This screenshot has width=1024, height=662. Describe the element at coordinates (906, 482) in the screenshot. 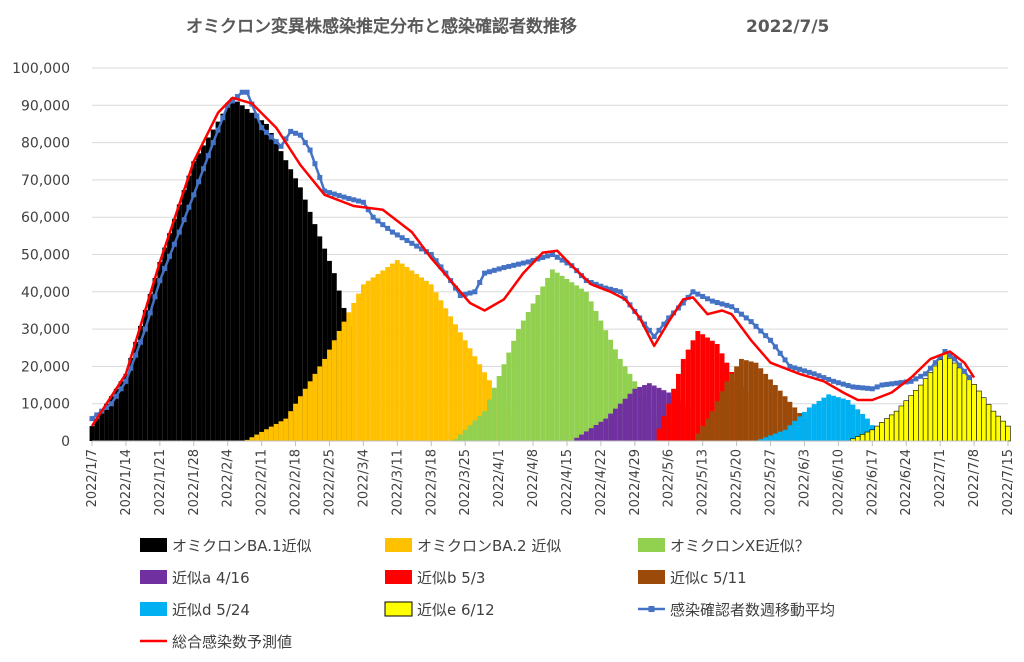

I see `x-tick-label: 2022/6/24` at that location.